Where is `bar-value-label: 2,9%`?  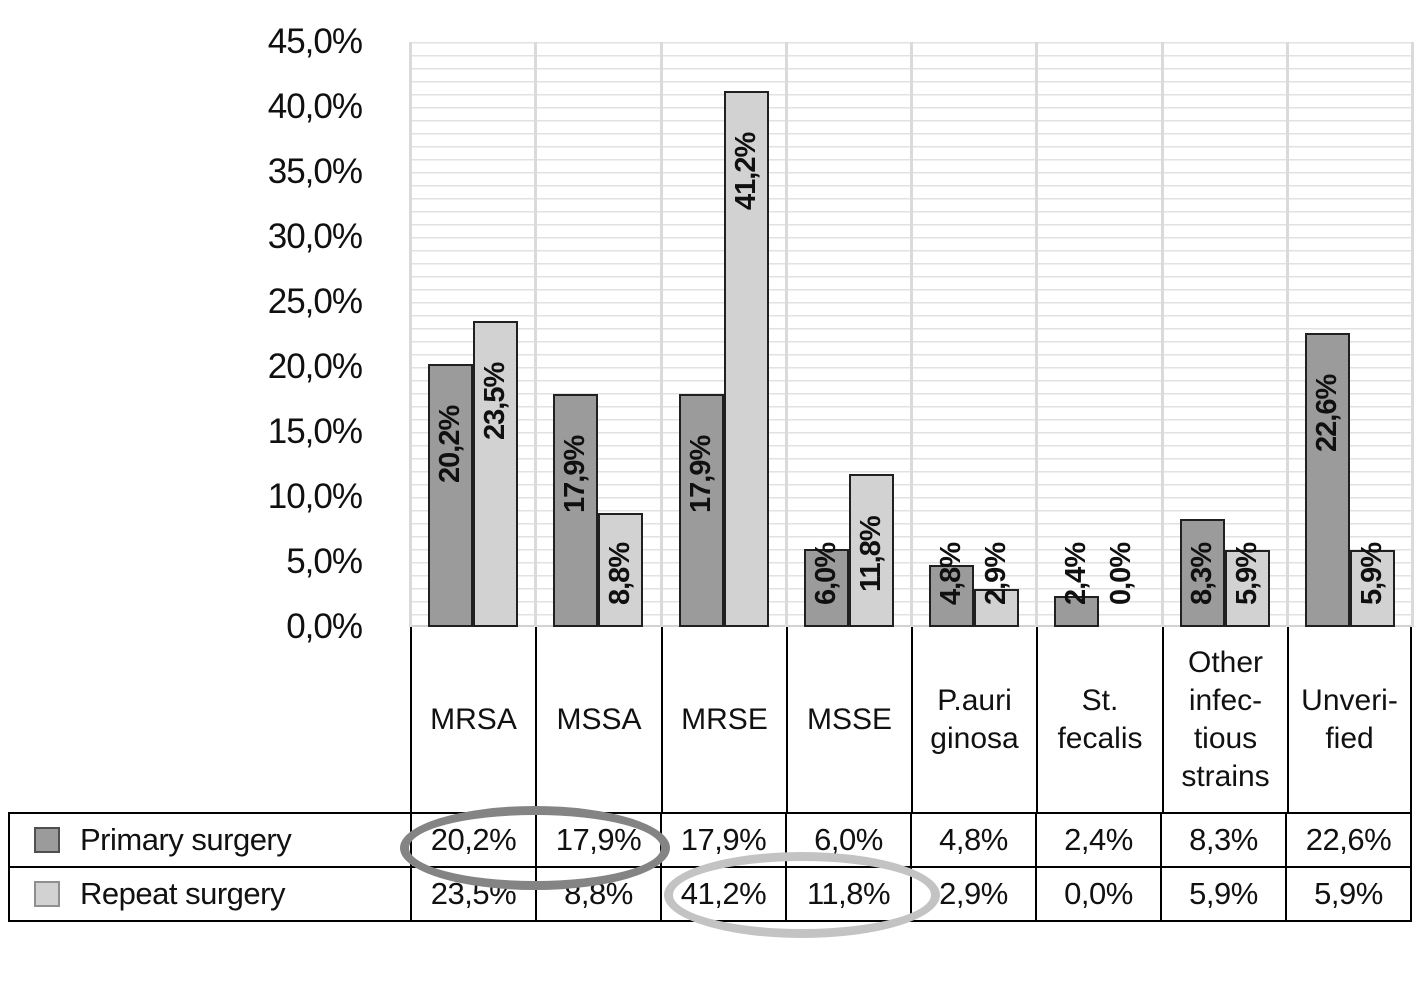
bar-value-label: 2,9% is located at coordinates (995, 574).